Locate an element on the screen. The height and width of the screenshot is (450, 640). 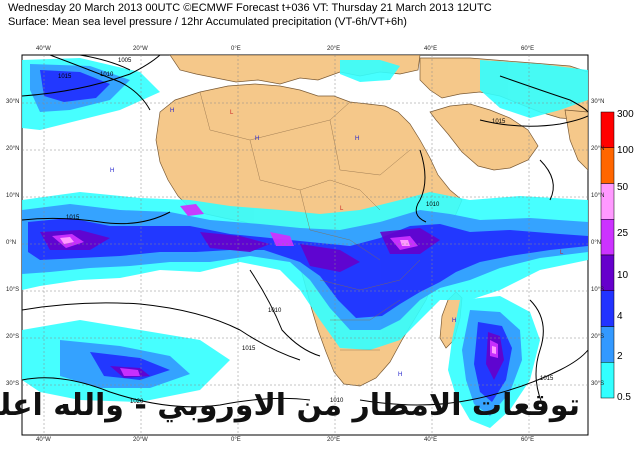
lat-label-right: 10°N is located at coordinates (598, 196).